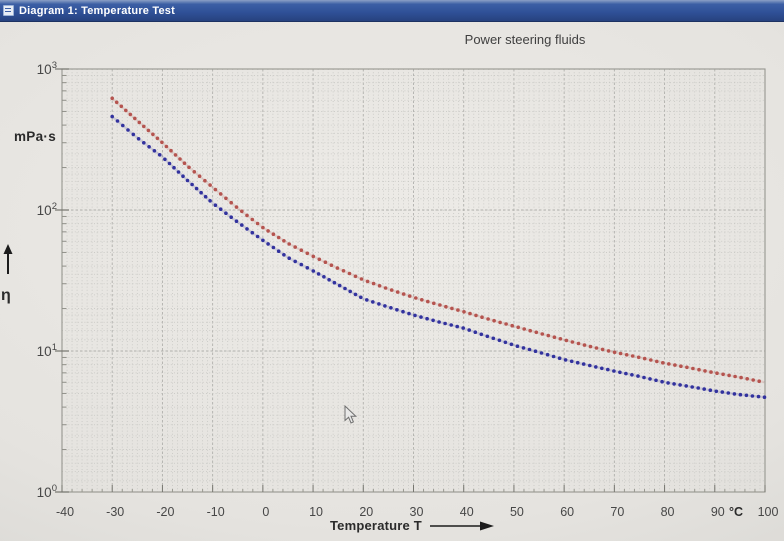  What do you see at coordinates (467, 512) in the screenshot?
I see `x-tick-label: 40` at bounding box center [467, 512].